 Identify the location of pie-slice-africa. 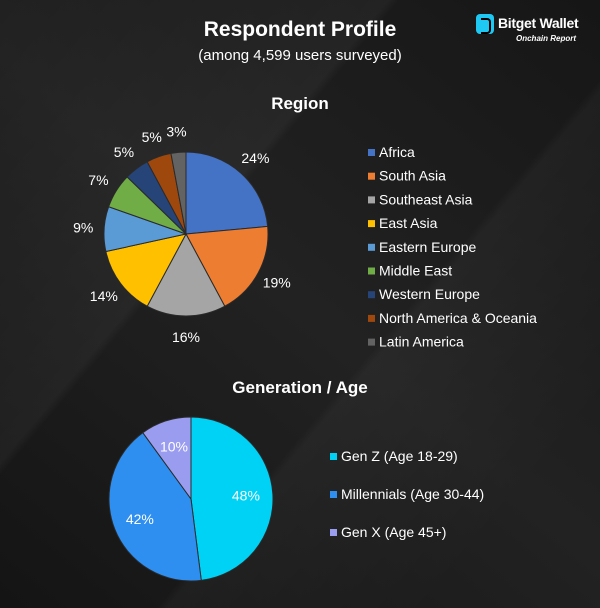
(227, 193).